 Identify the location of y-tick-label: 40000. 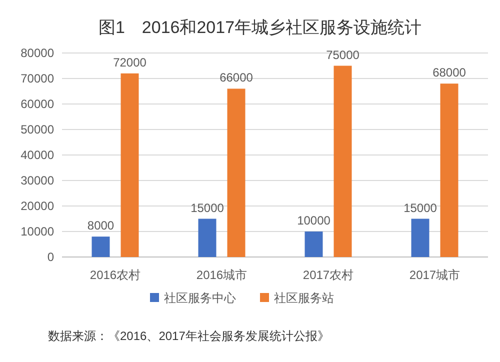
(37, 155).